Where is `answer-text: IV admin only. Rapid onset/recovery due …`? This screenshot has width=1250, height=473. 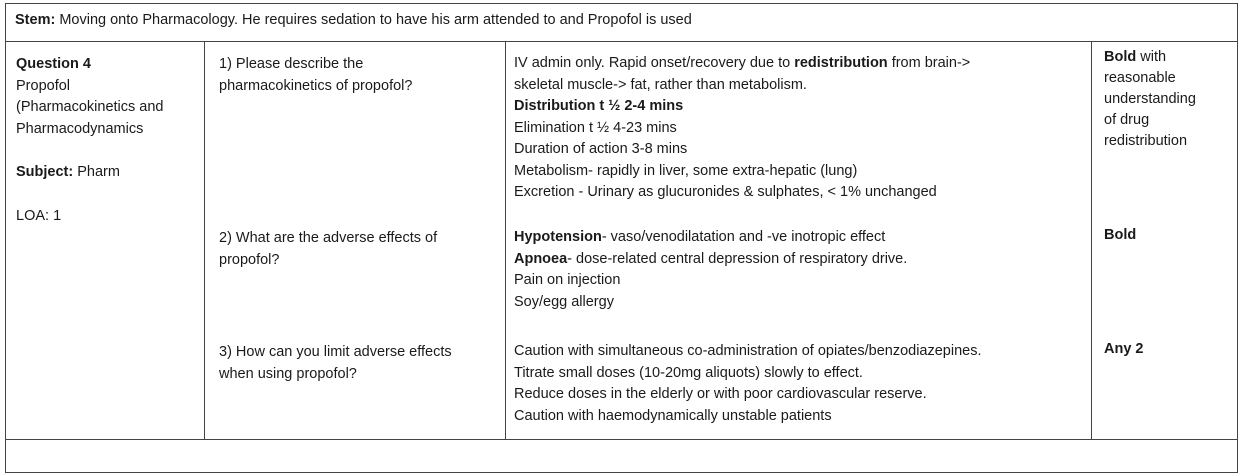
answer-text: IV admin only. Rapid onset/recovery due … is located at coordinates (654, 63).